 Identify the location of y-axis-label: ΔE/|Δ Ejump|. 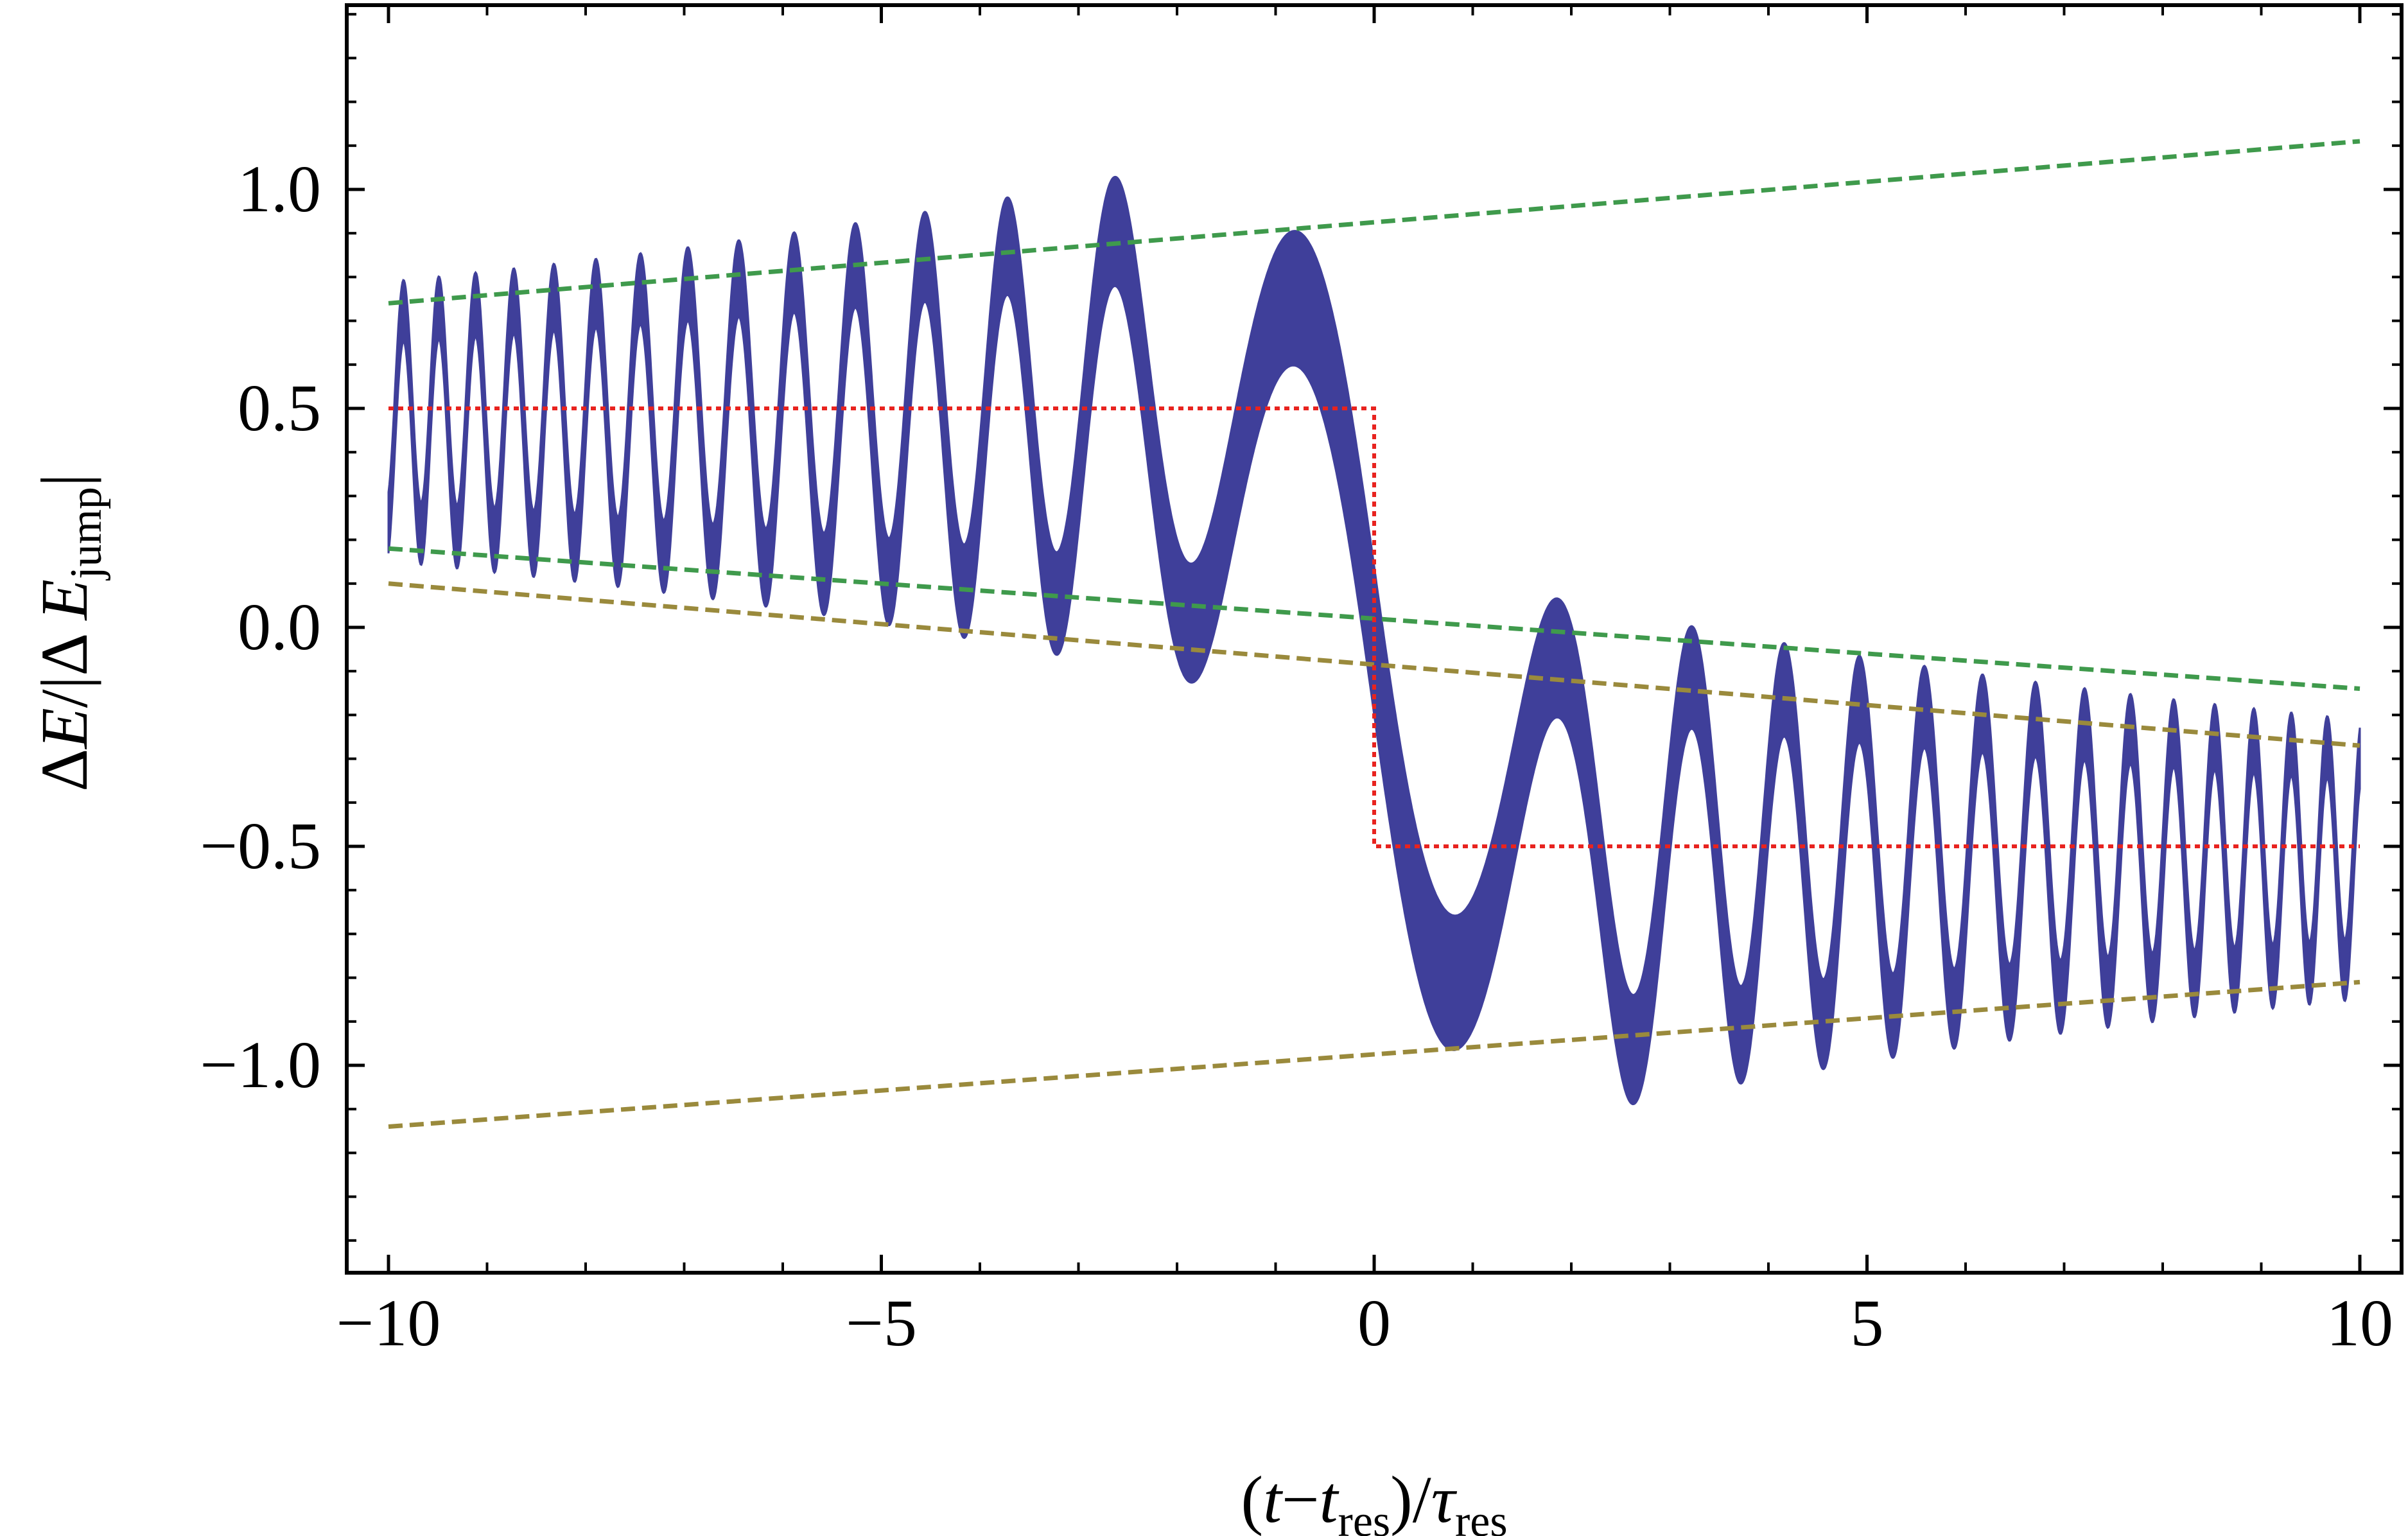
(69, 633).